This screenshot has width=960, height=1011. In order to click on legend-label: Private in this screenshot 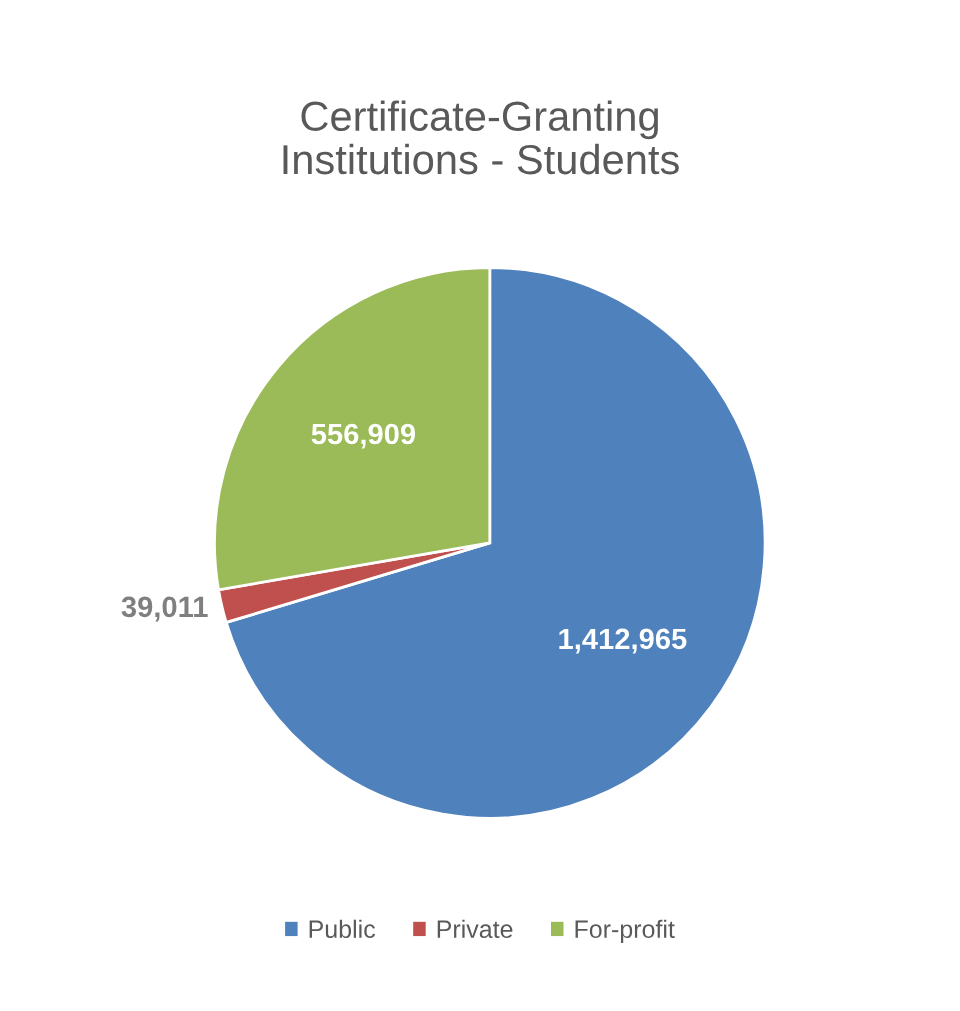, I will do `click(475, 929)`.